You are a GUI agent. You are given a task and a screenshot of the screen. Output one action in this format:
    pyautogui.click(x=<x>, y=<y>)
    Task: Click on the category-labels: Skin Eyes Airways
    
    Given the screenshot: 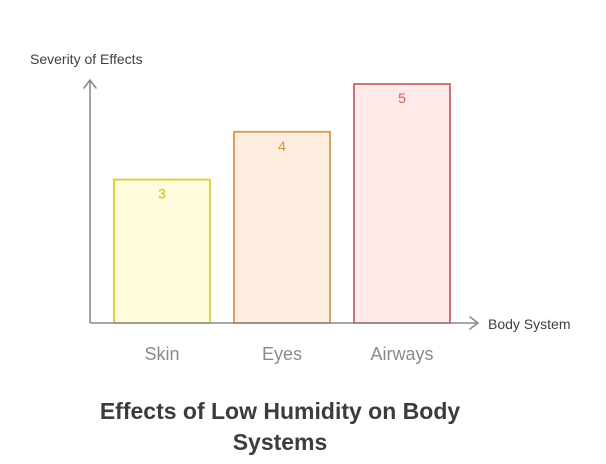 What is the action you would take?
    pyautogui.click(x=288, y=354)
    